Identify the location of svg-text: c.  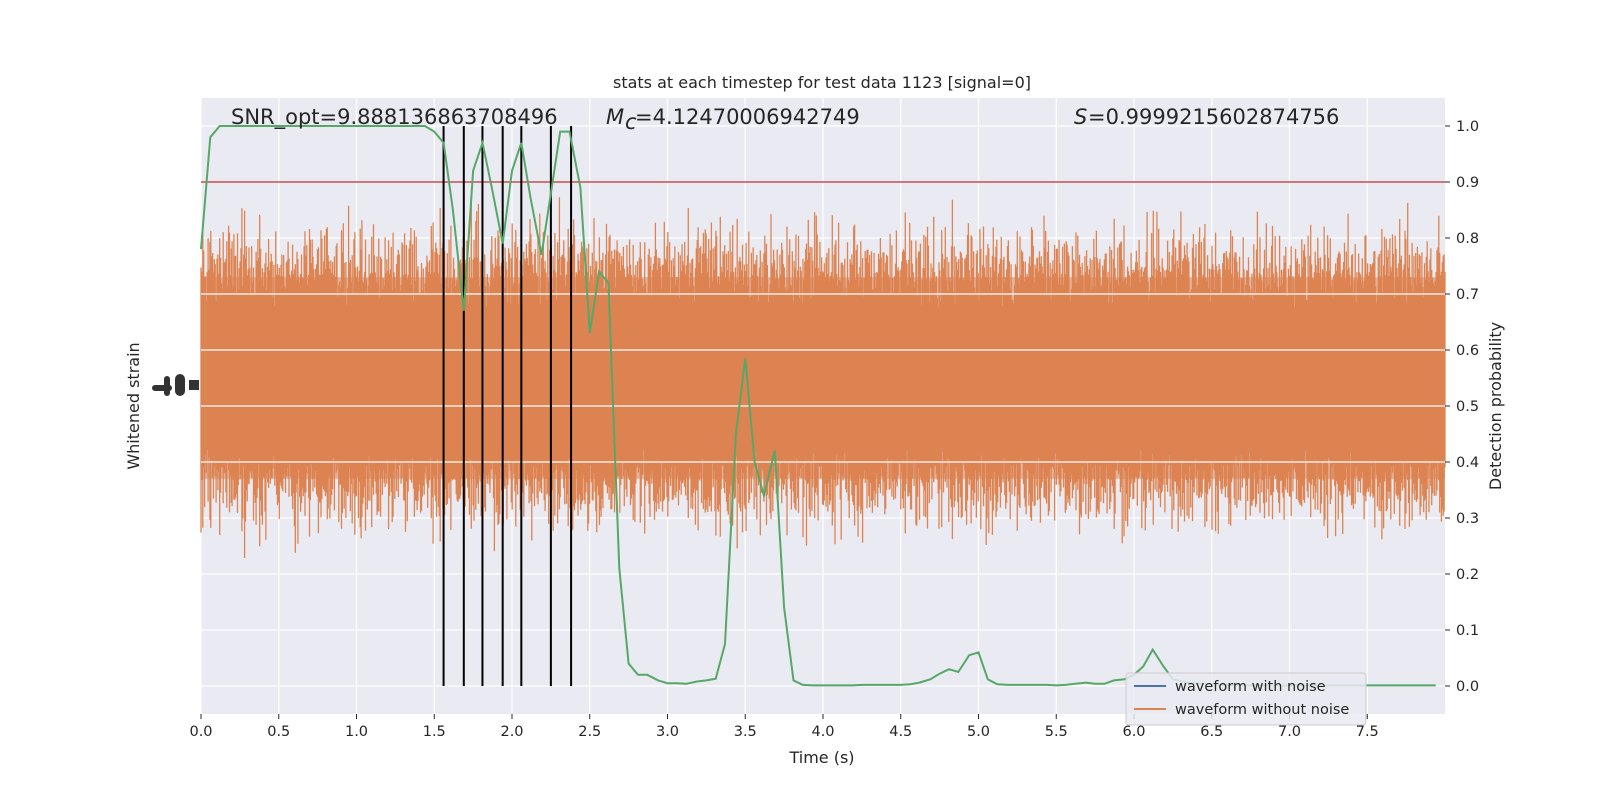
(631, 122).